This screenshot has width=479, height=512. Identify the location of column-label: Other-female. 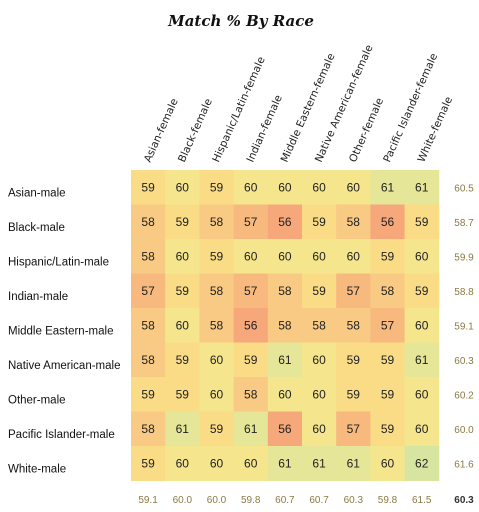
(366, 130).